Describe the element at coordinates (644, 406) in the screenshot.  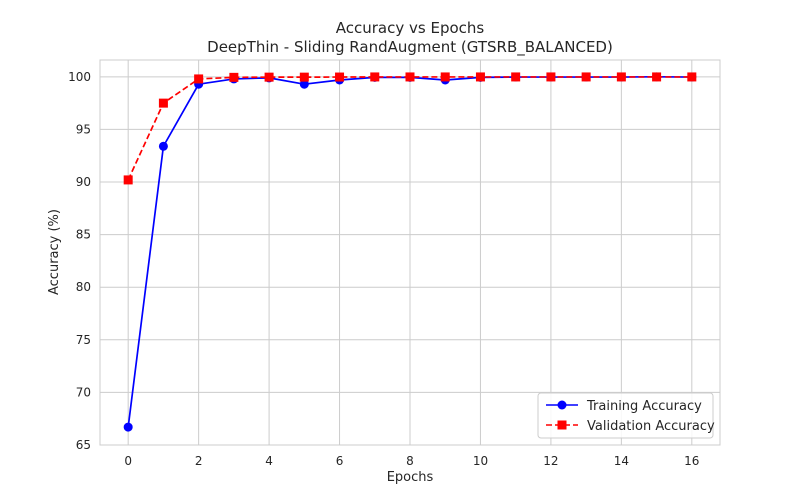
I see `legend-label-training: Training Accuracy` at that location.